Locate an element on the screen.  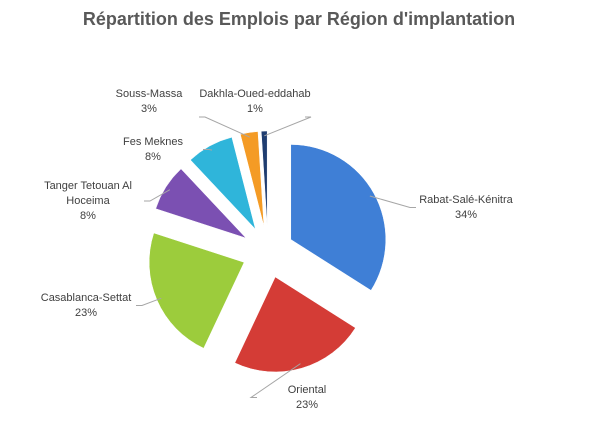
category-label: Casablanca-Settat is located at coordinates (86, 298).